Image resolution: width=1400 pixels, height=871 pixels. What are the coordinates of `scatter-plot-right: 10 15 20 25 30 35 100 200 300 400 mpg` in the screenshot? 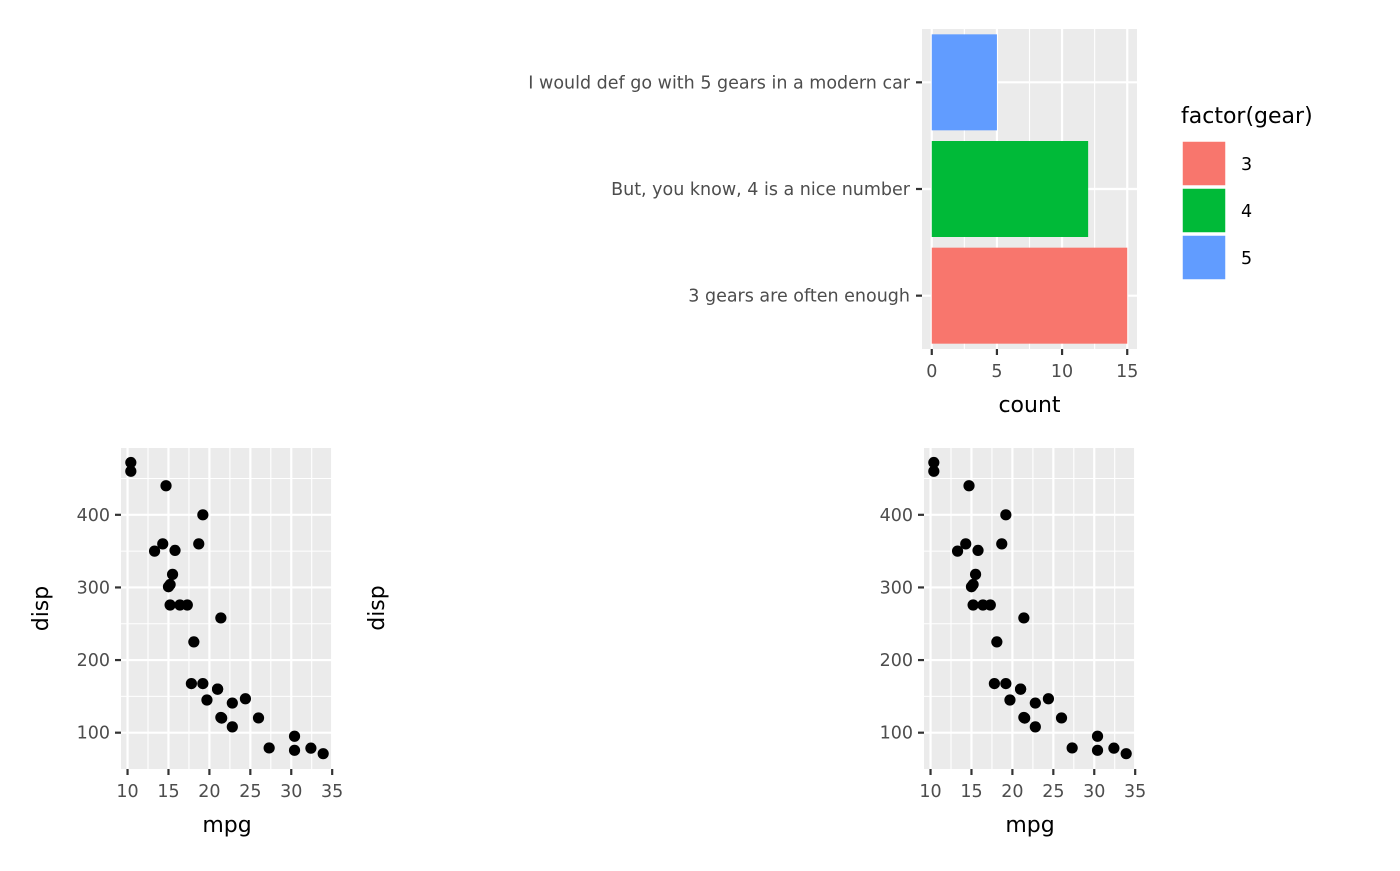 It's located at (1013, 643).